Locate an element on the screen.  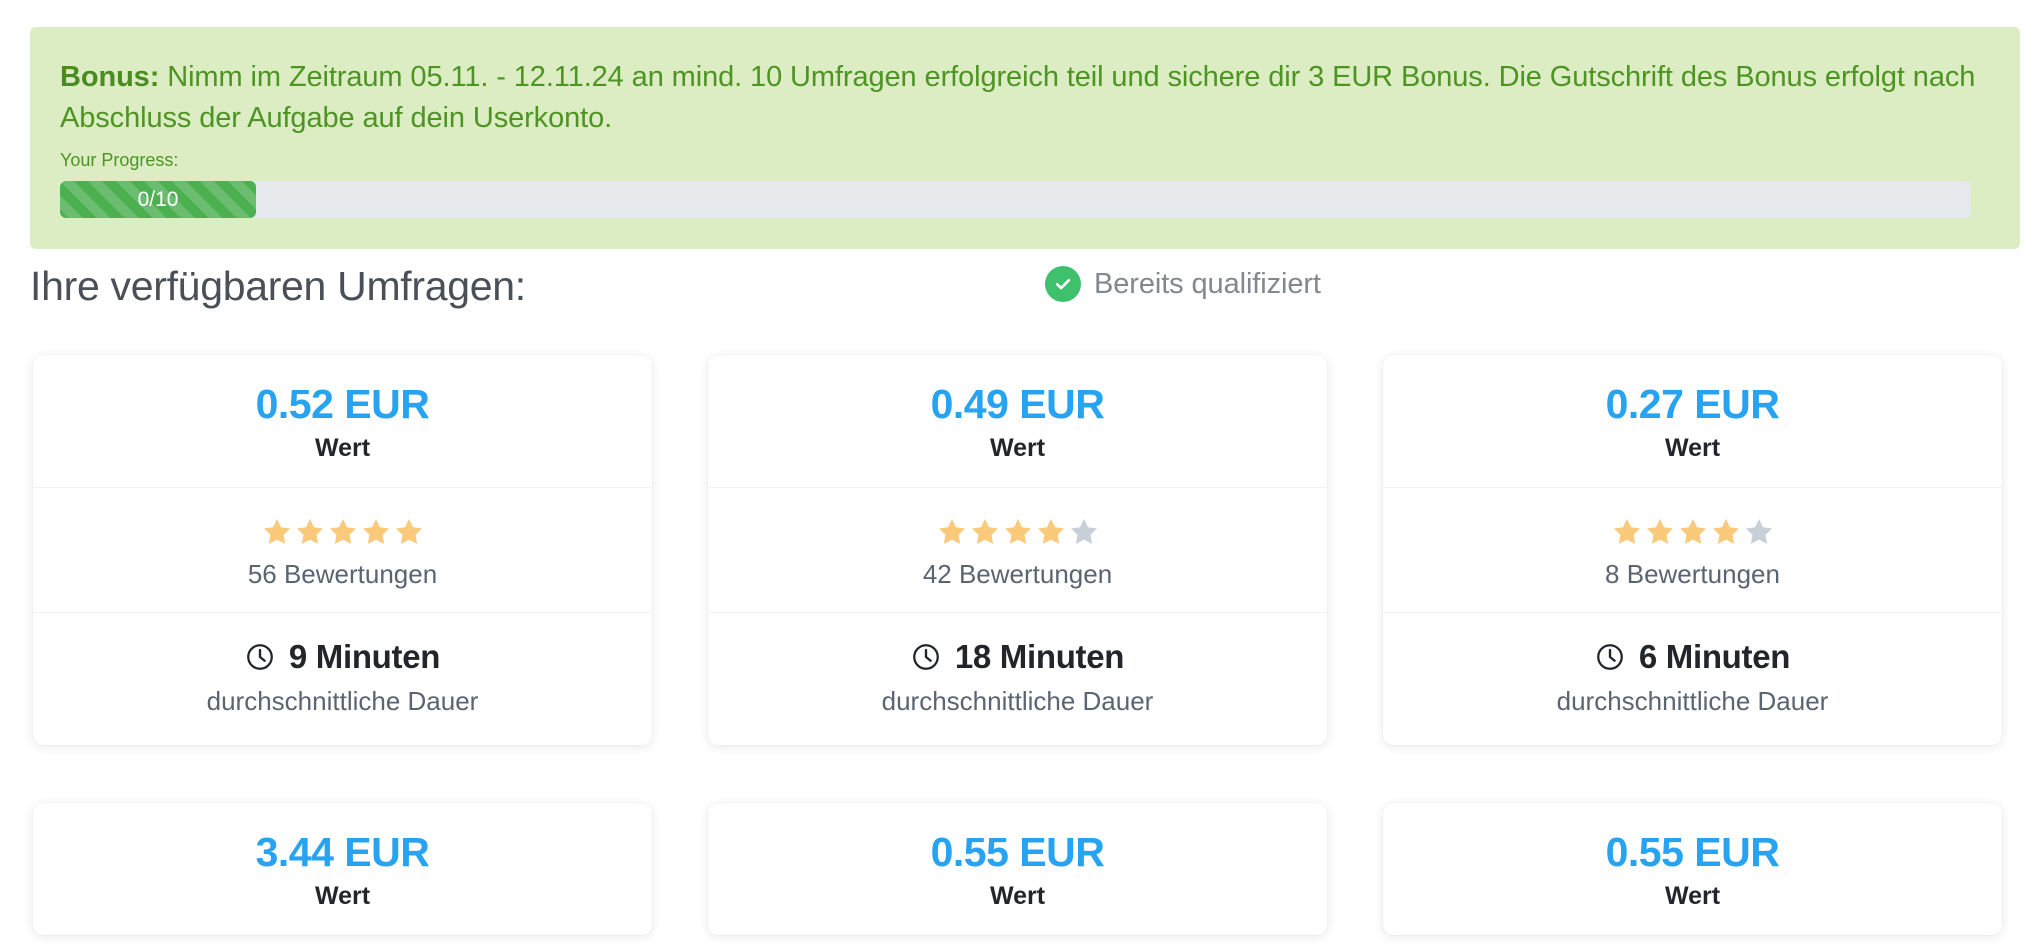
progress-label: Your Progress: is located at coordinates (119, 160).